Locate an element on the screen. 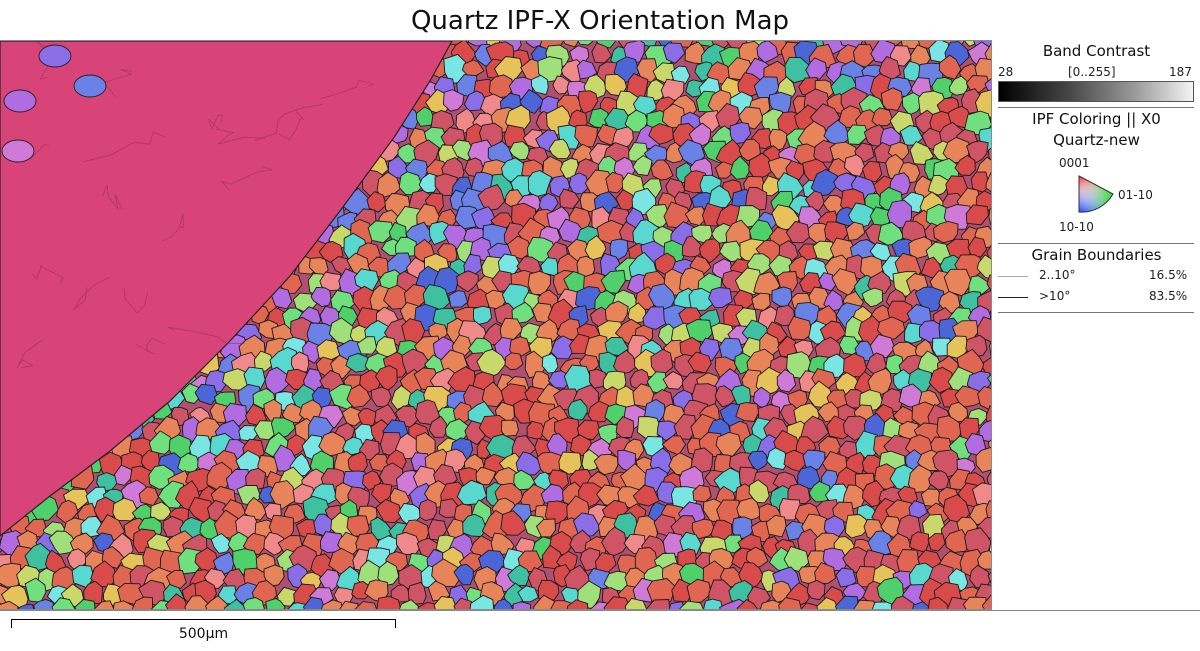 The width and height of the screenshot is (1200, 651). band-contrast-min: 28 is located at coordinates (1006, 72).